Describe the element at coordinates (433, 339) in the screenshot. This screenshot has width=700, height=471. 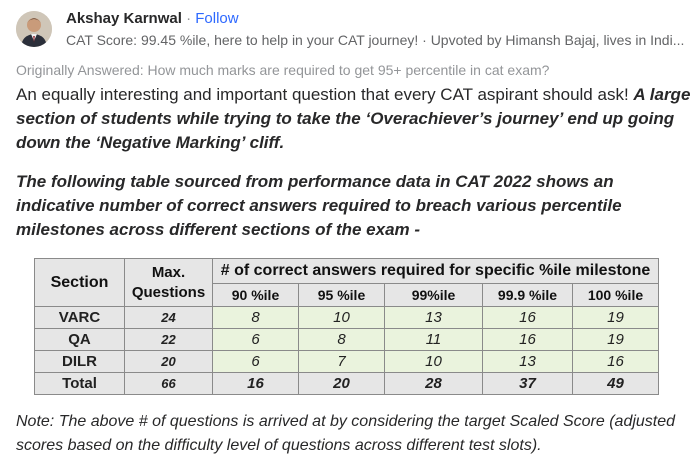
I see `value-cell: 11` at that location.